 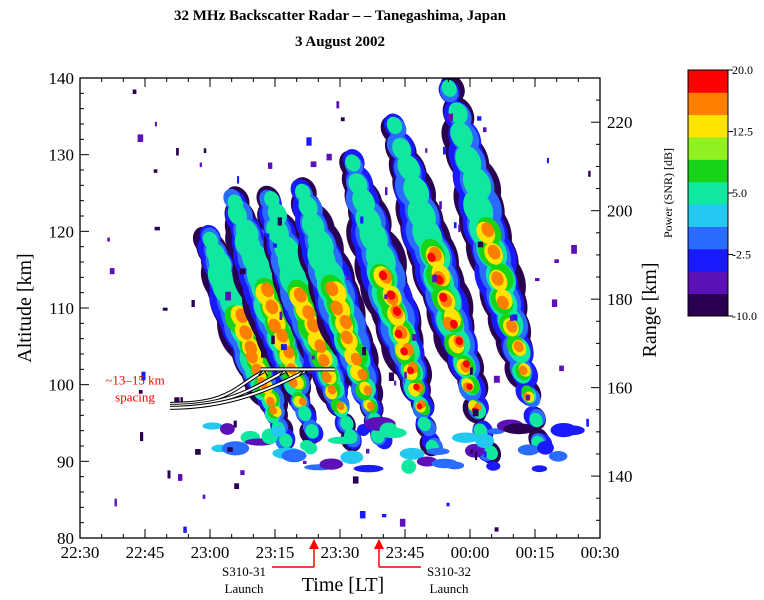 What do you see at coordinates (340, 552) in the screenshot?
I see `x-tick-label: 23:30` at bounding box center [340, 552].